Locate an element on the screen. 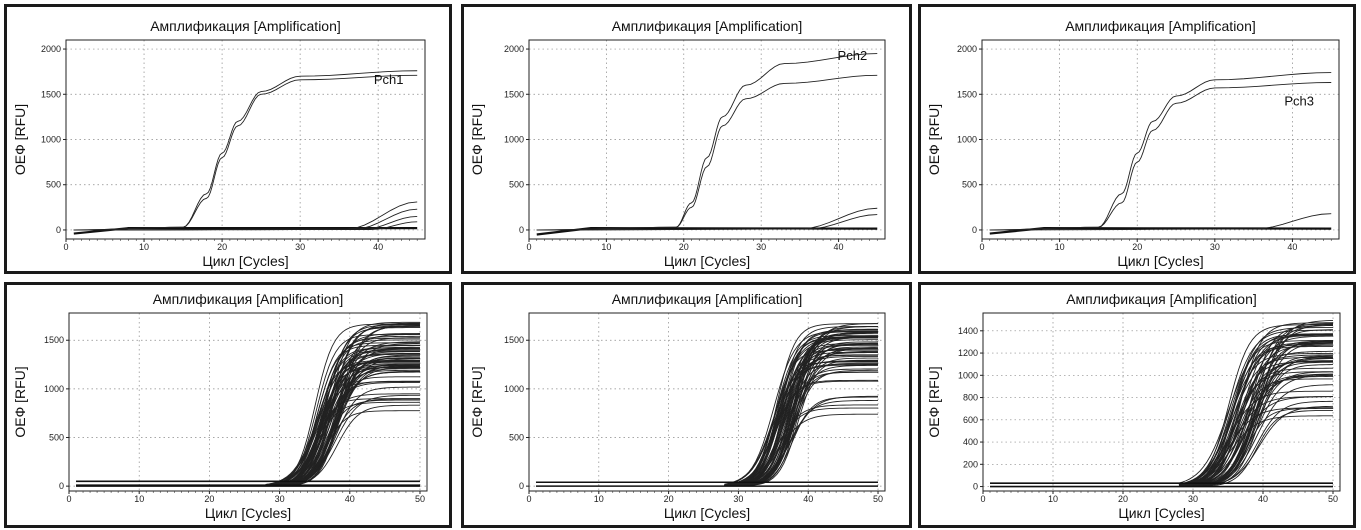  y-tick-label: 600 is located at coordinates (970, 420).